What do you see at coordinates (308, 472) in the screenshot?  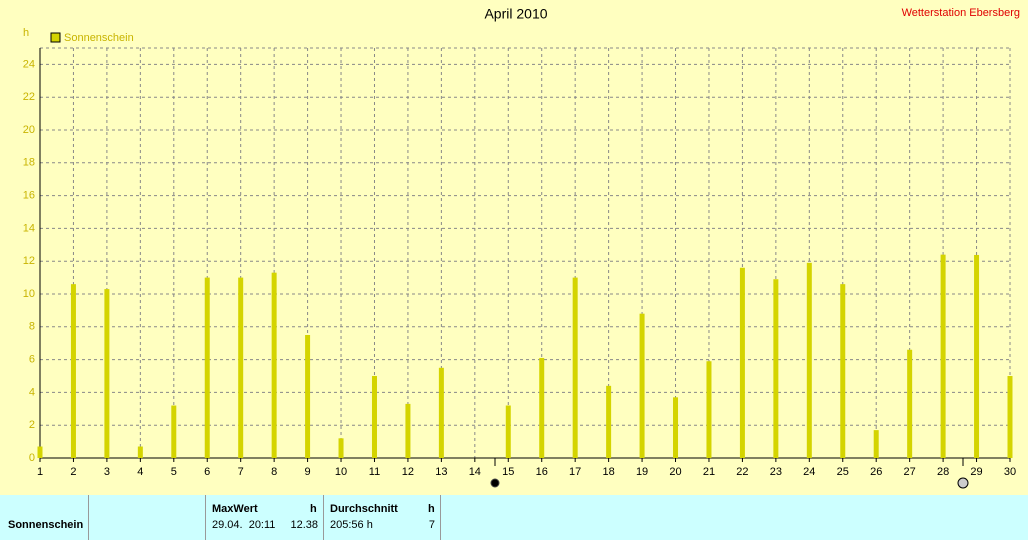 I see `x-tick-label: 9` at bounding box center [308, 472].